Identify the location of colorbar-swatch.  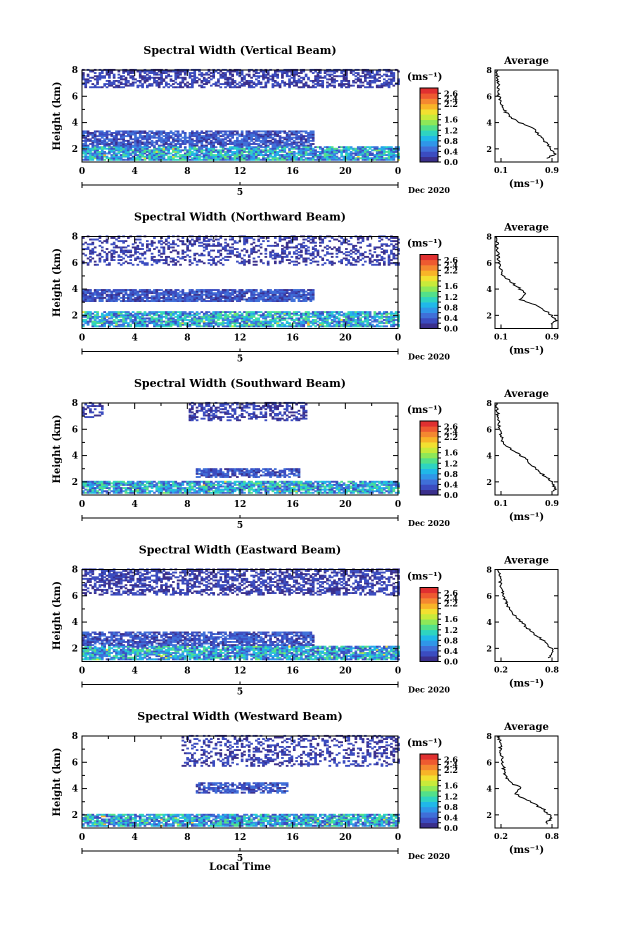
(429, 138).